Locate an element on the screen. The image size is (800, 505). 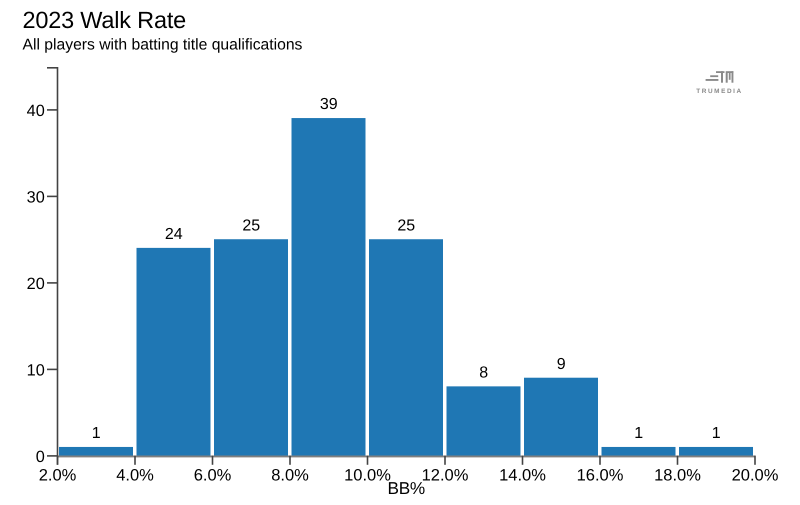
svg-text: 10.0% is located at coordinates (367, 476).